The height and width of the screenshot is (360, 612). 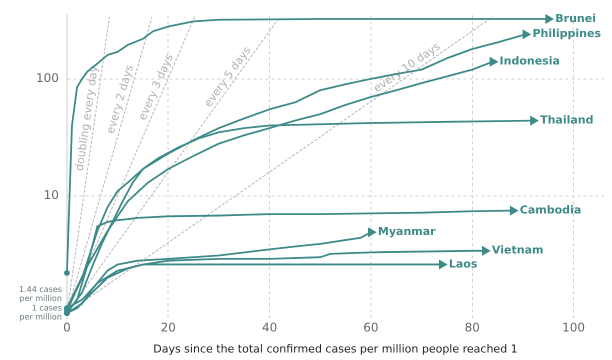 I want to click on x-tick-label: 40, so click(x=270, y=327).